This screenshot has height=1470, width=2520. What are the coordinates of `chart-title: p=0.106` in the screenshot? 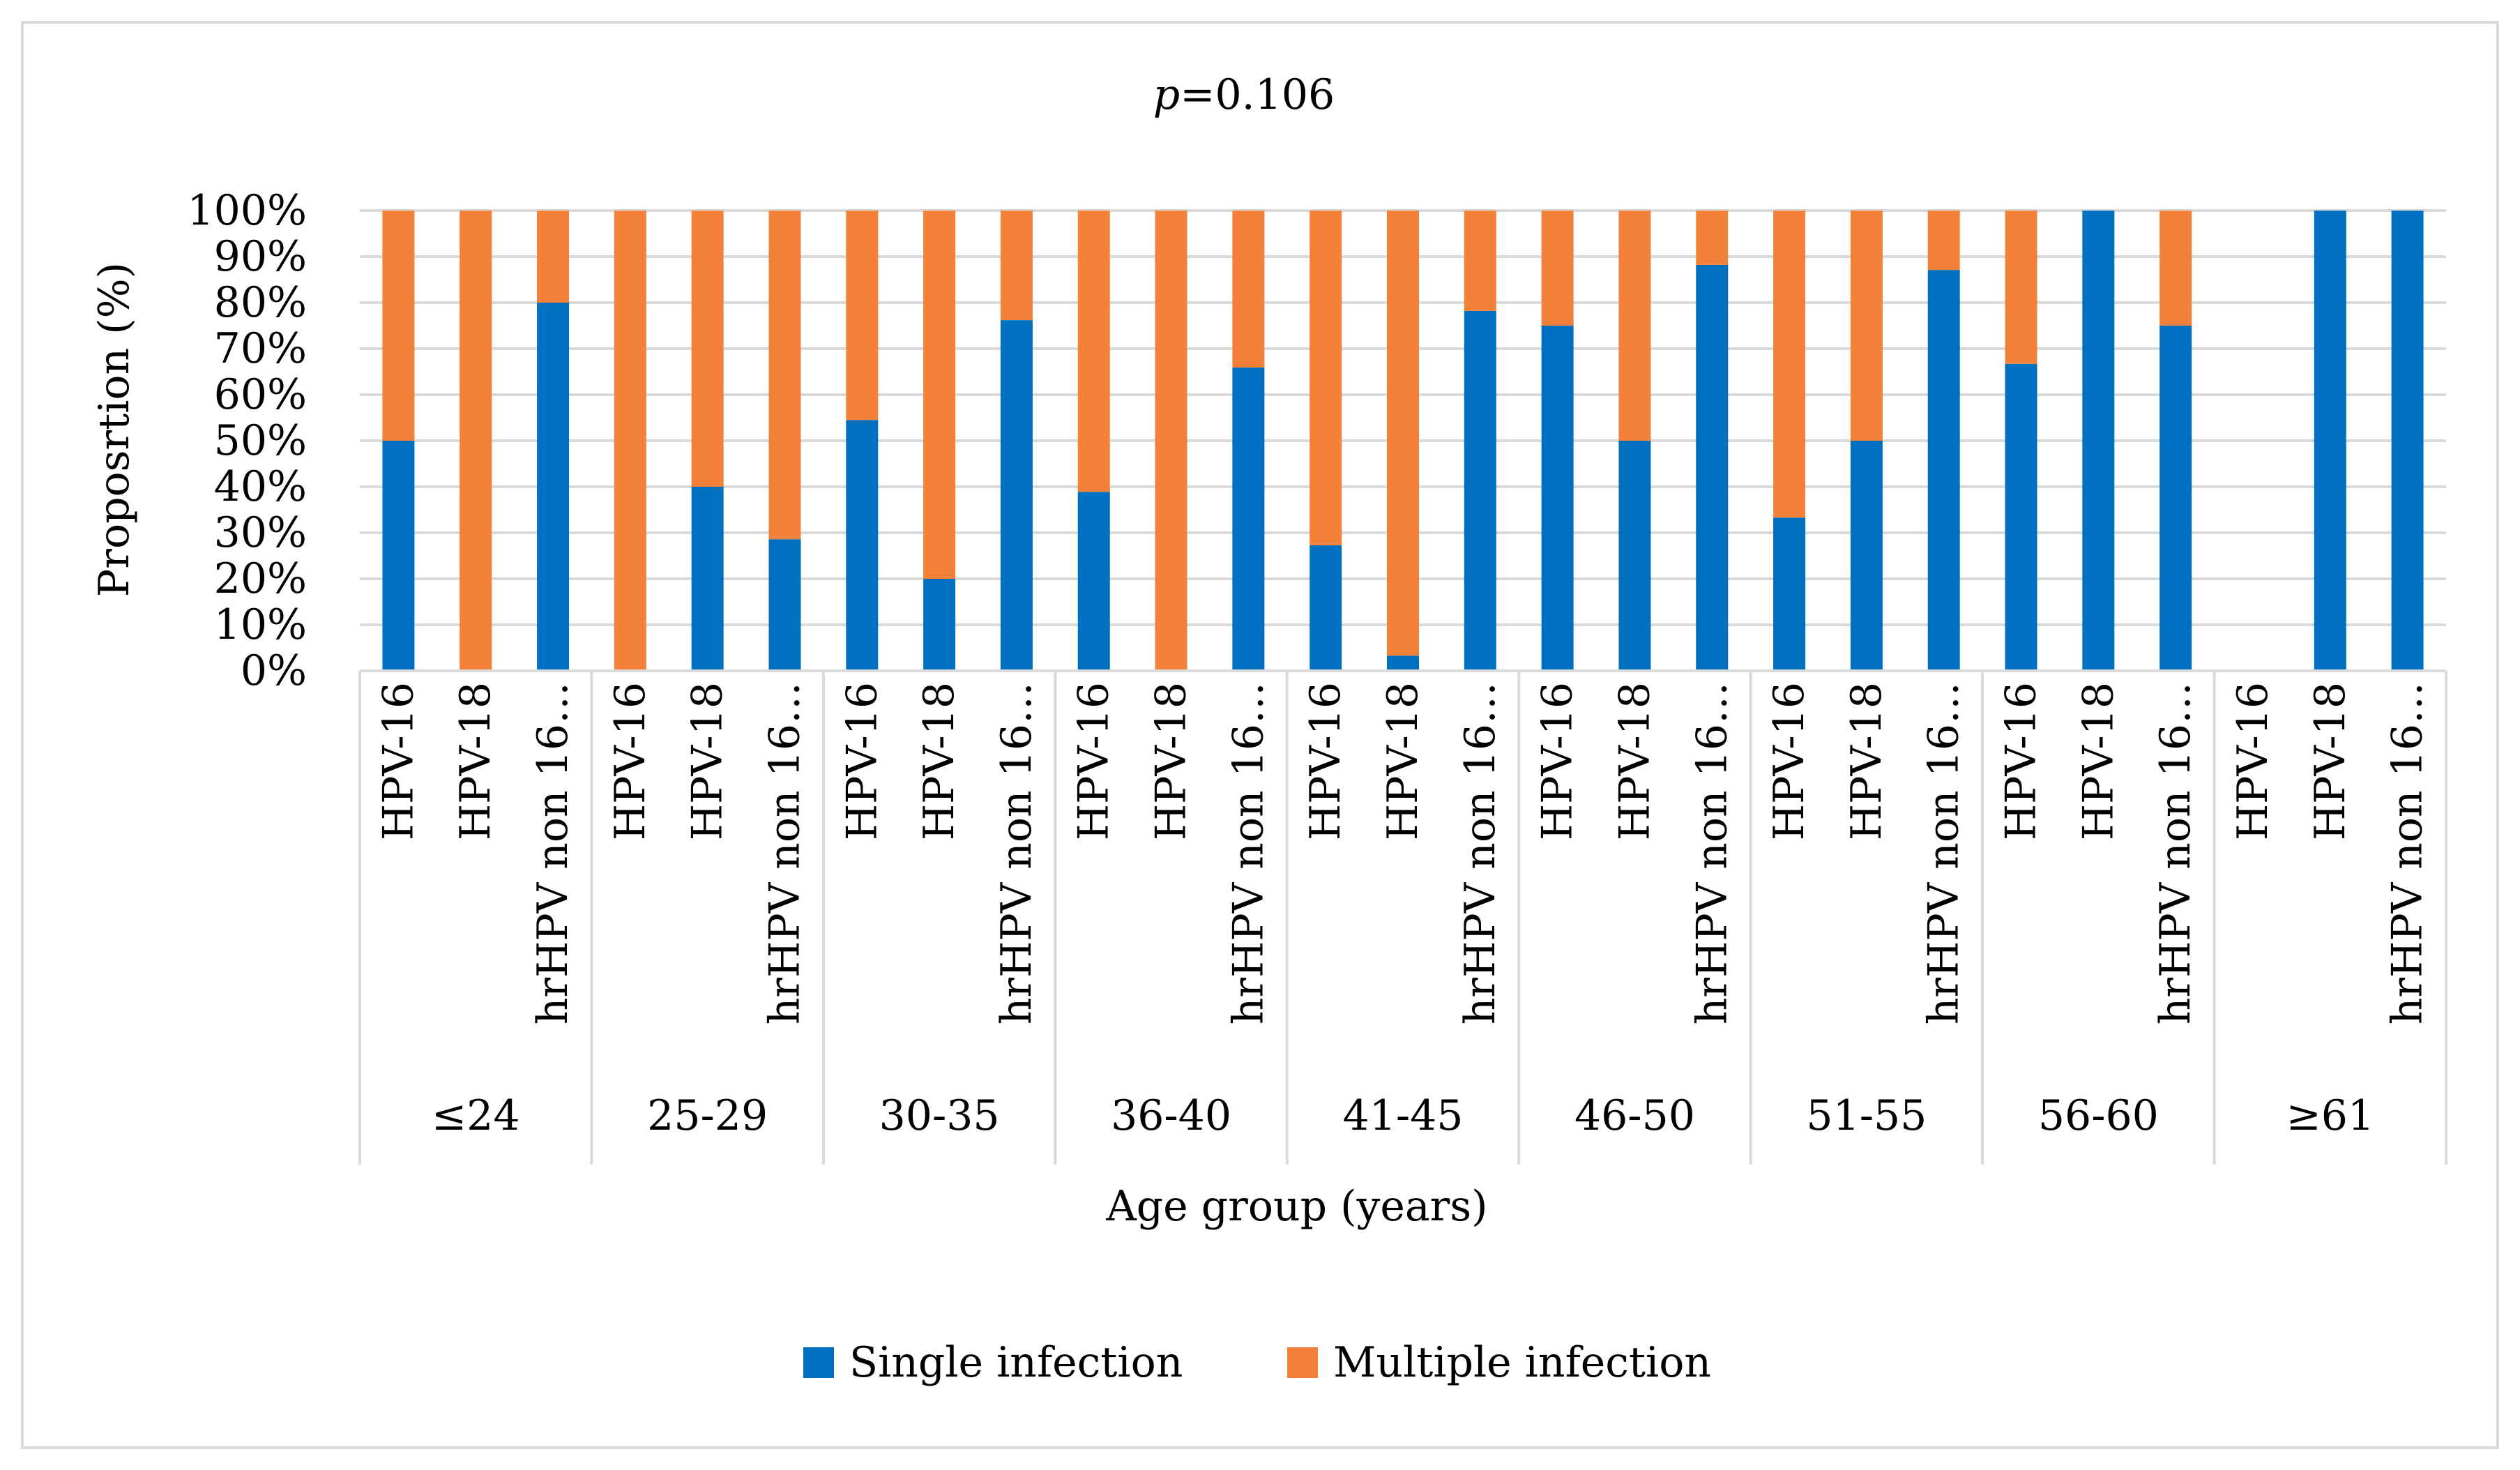 It's located at (1244, 94).